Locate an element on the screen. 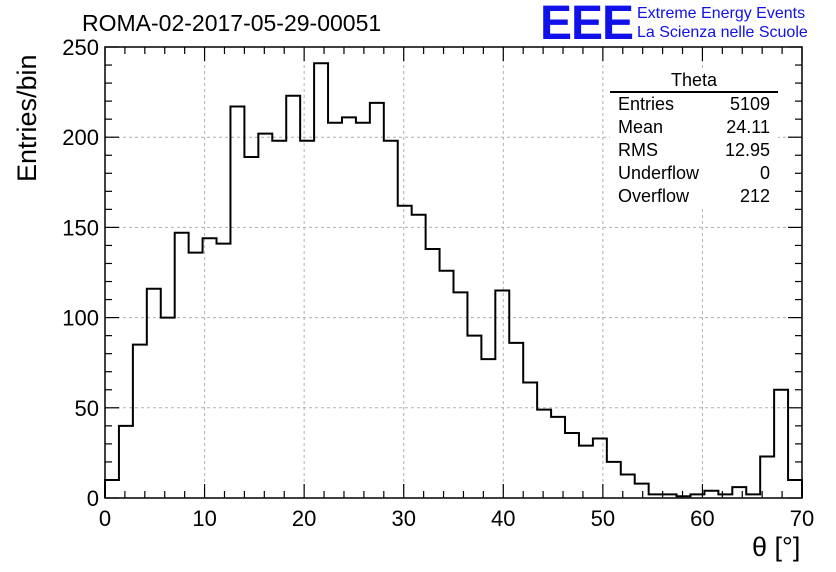 This screenshot has height=572, width=836. stats-title: Theta is located at coordinates (694, 81).